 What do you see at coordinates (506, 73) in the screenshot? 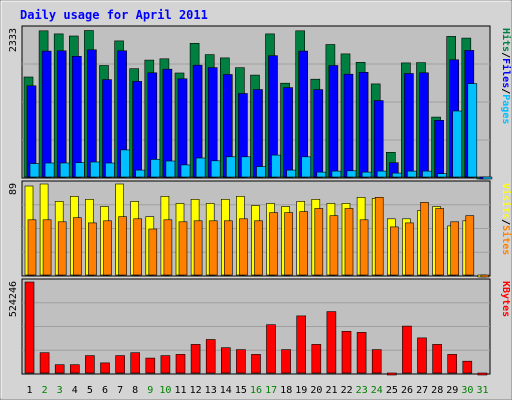
I see `legend-entry-usage-2: Files` at bounding box center [506, 73].